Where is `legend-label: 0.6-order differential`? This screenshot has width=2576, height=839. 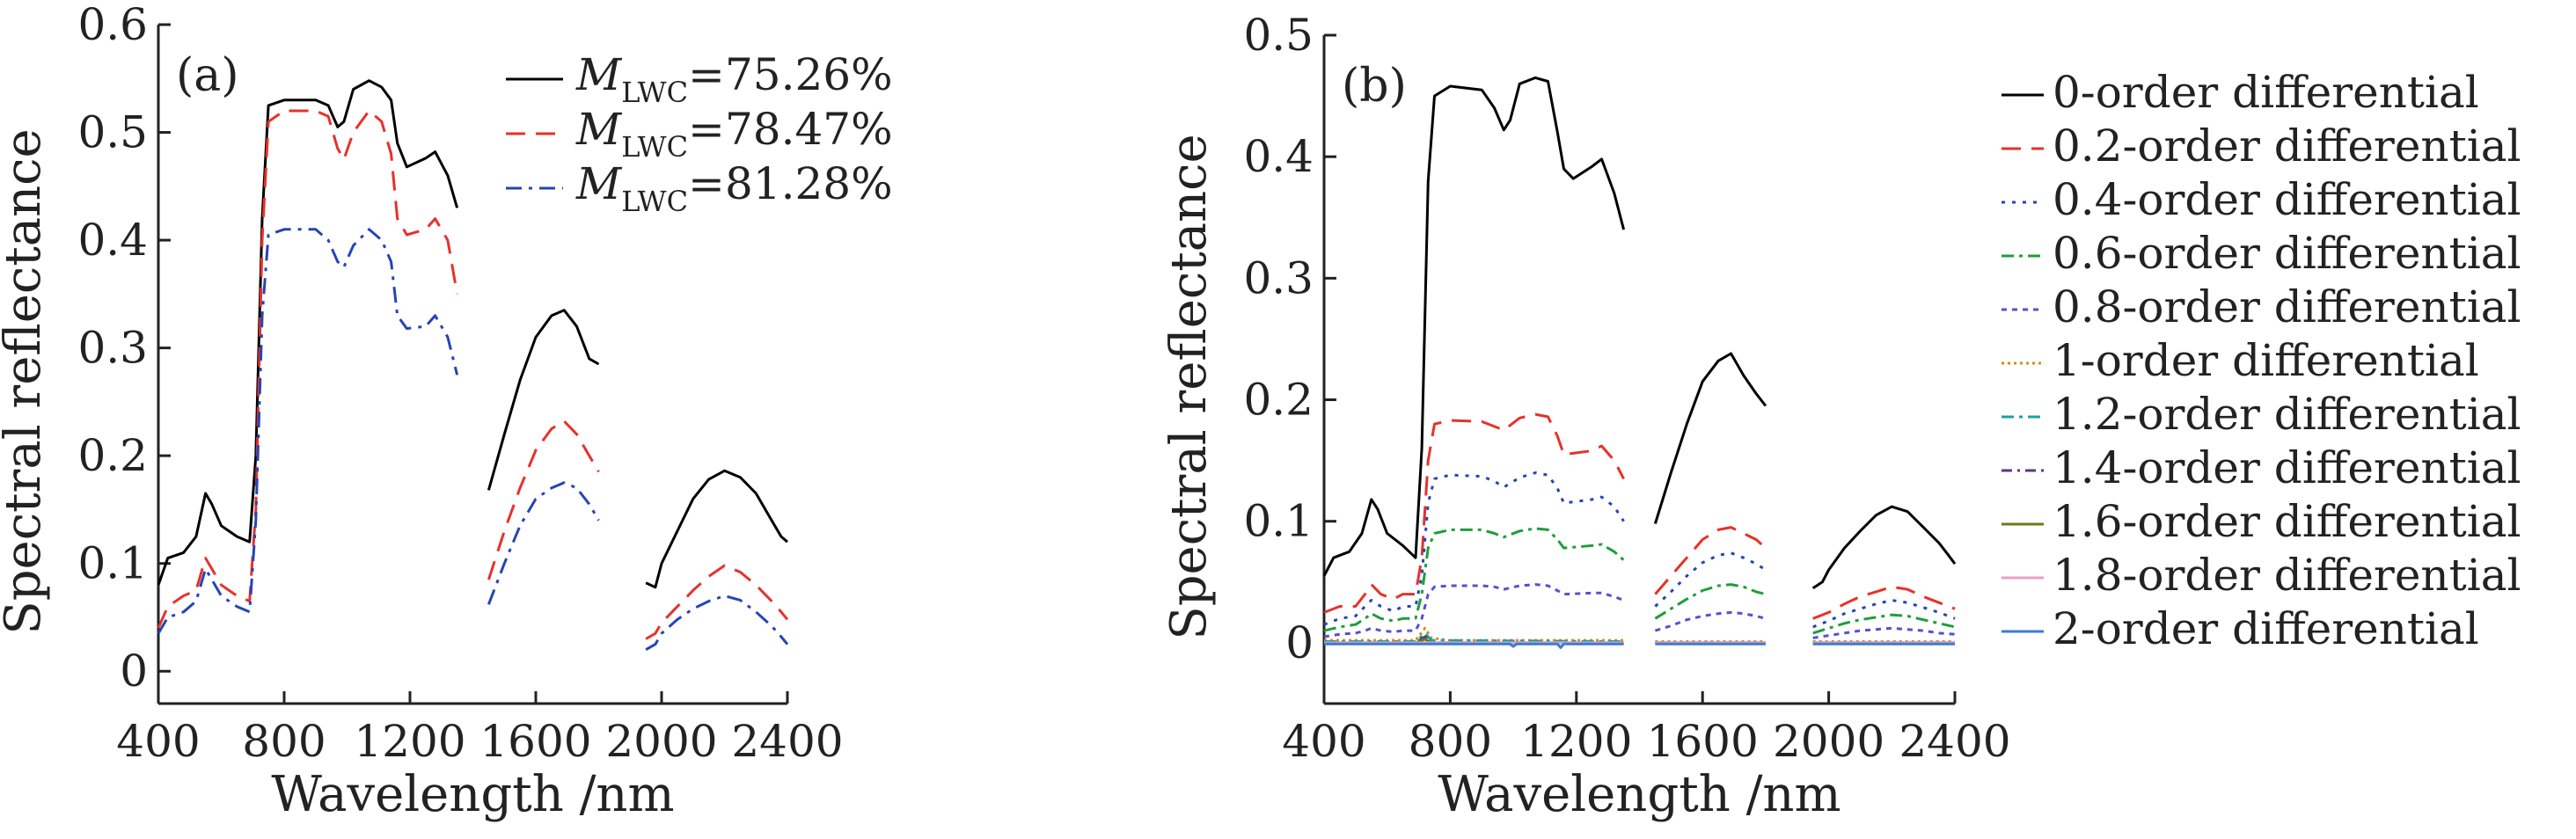 legend-label: 0.6-order differential is located at coordinates (2287, 253).